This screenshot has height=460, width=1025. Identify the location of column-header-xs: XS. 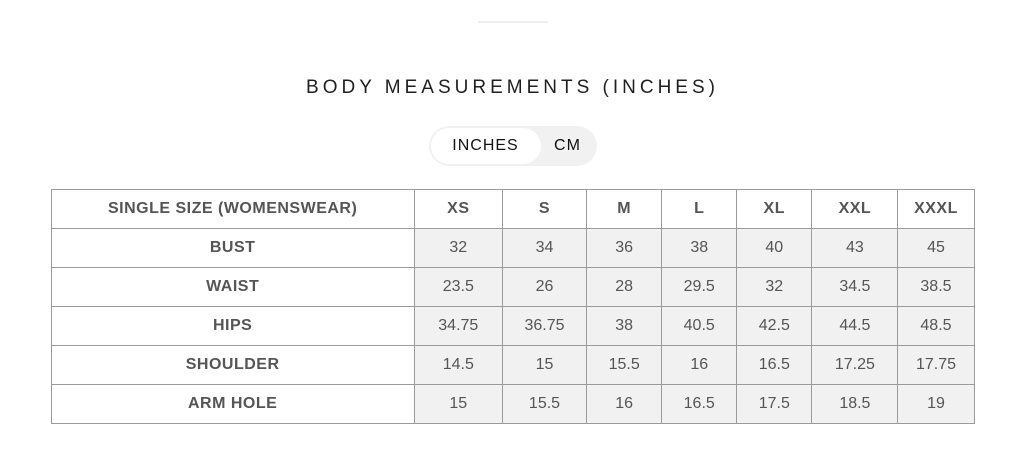
(458, 209).